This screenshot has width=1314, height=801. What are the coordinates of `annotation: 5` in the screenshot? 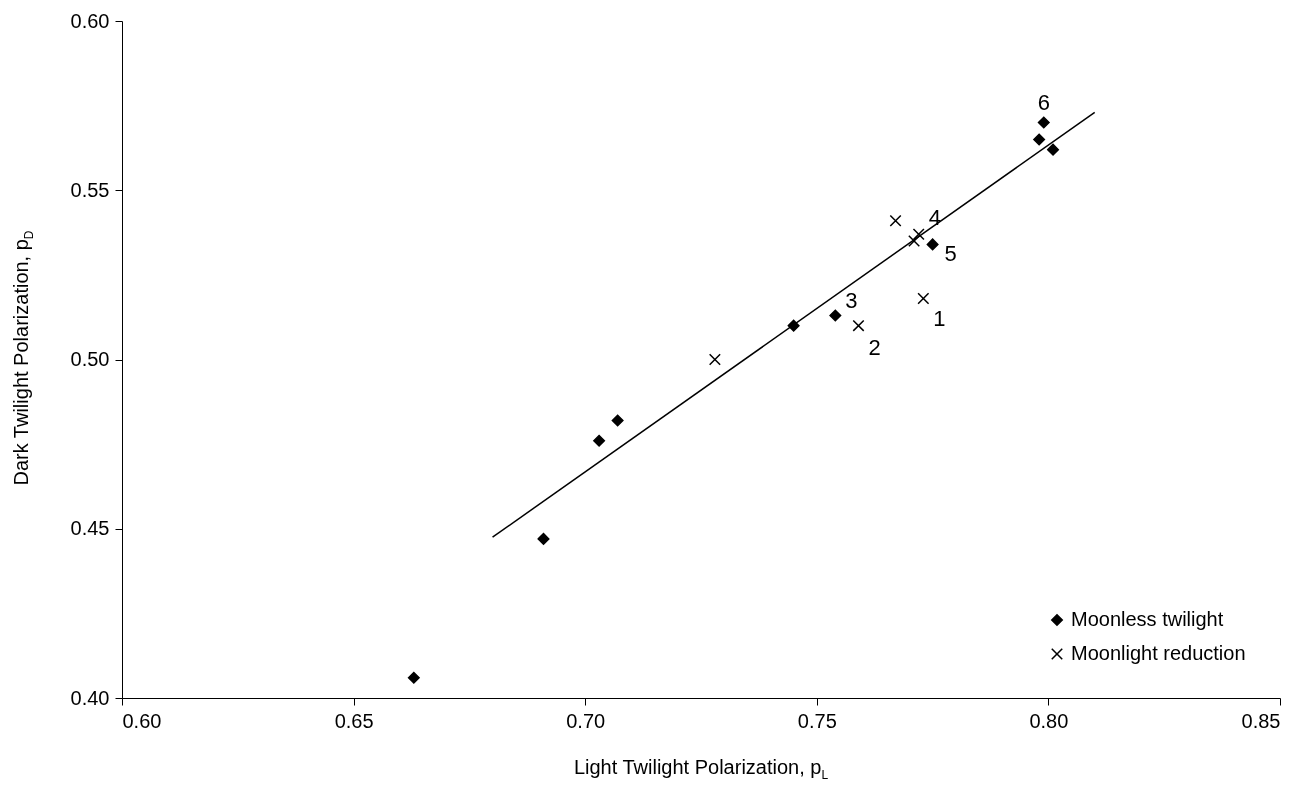 It's located at (950, 254).